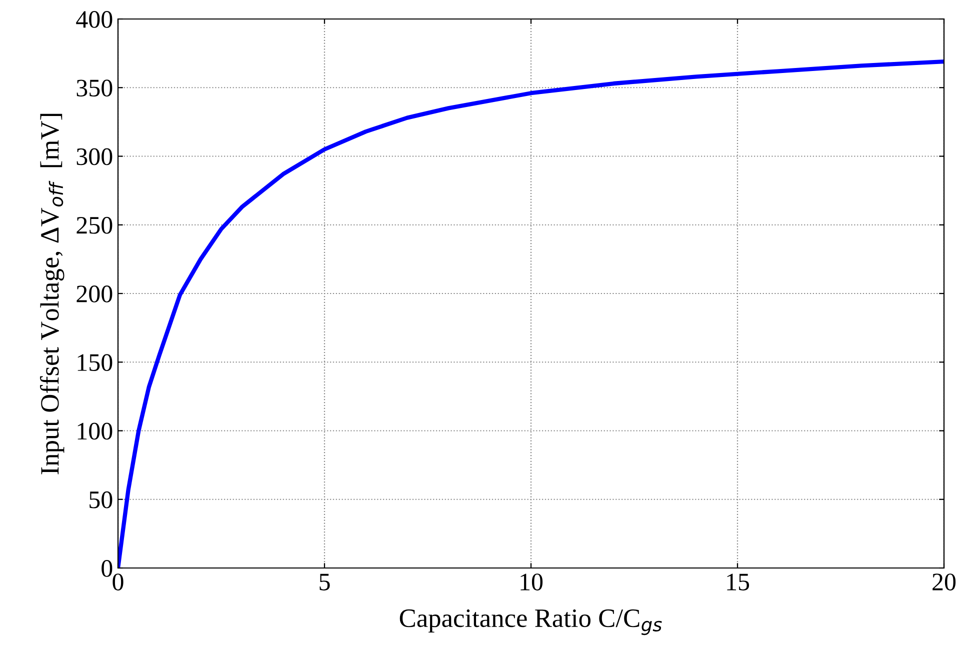  Describe the element at coordinates (944, 582) in the screenshot. I see `x-tick-label: 20` at that location.